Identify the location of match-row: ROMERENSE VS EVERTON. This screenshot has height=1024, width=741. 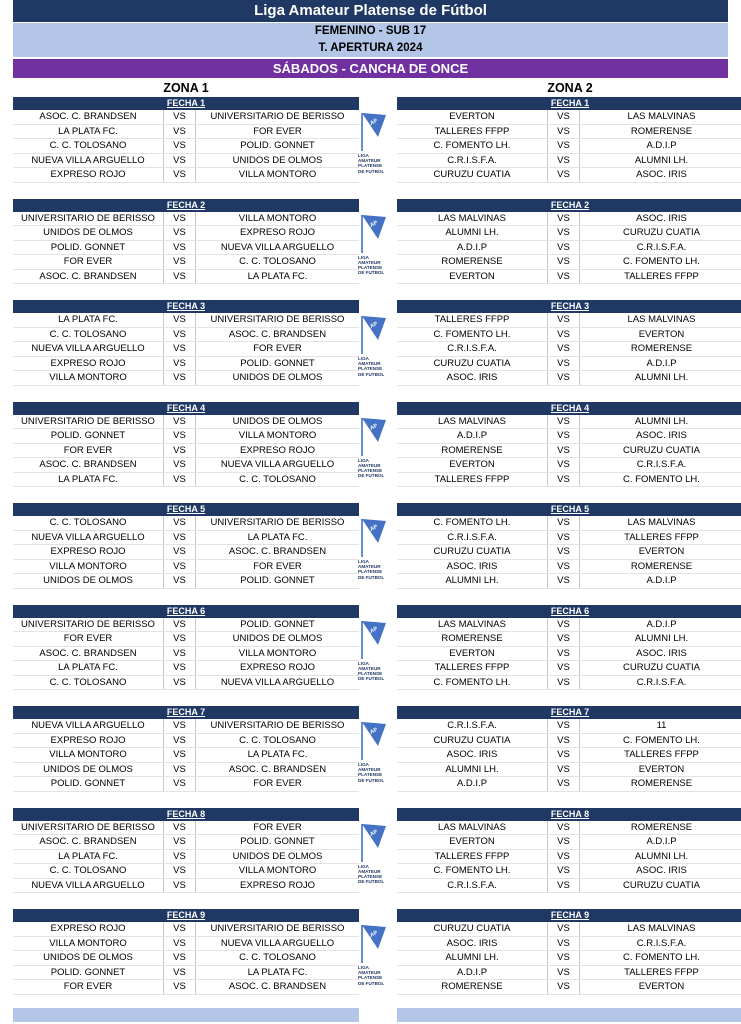
(569, 987).